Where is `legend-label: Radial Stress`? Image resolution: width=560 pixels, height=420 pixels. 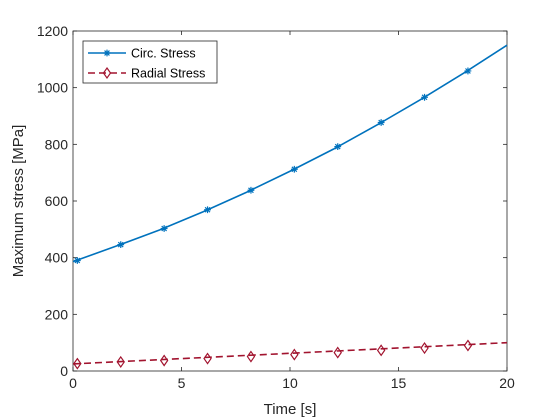
legend-label: Radial Stress is located at coordinates (168, 74).